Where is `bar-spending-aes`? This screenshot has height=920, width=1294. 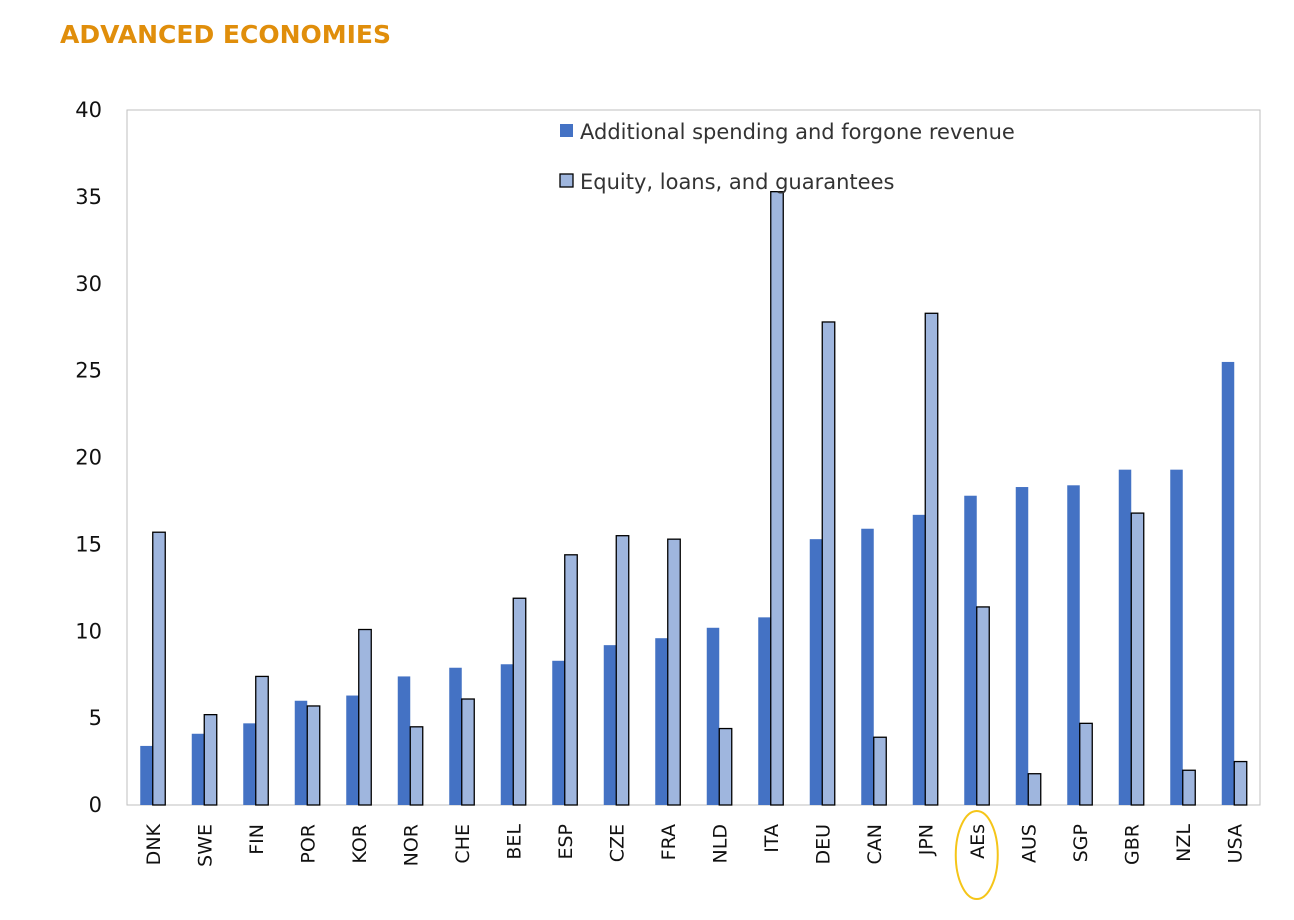
bar-spending-aes is located at coordinates (970, 650).